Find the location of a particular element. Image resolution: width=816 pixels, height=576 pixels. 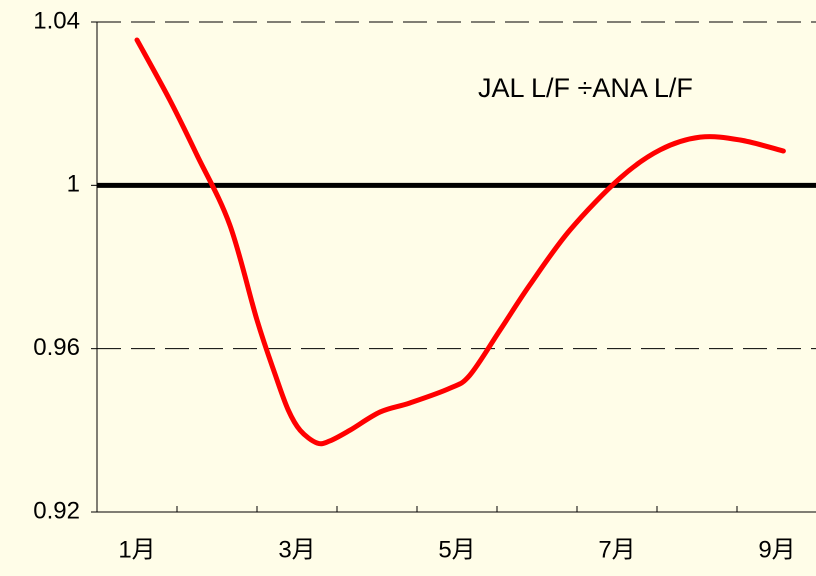

y-tick-label: 1.04 is located at coordinates (56, 20).